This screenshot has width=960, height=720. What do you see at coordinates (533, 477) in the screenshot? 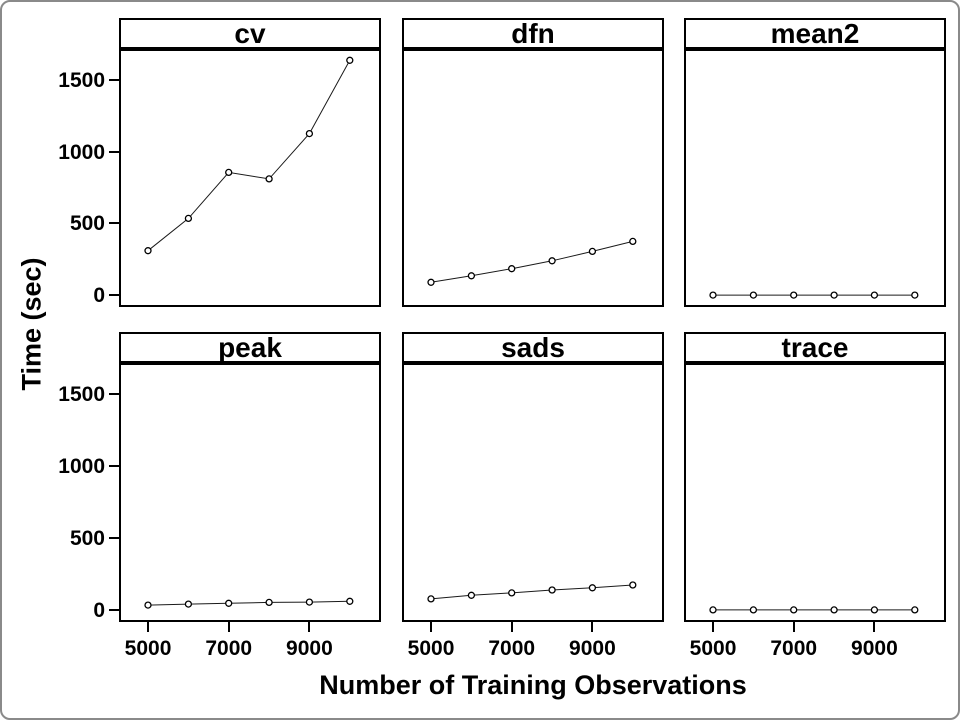
I see `panel-sads: sads` at bounding box center [533, 477].